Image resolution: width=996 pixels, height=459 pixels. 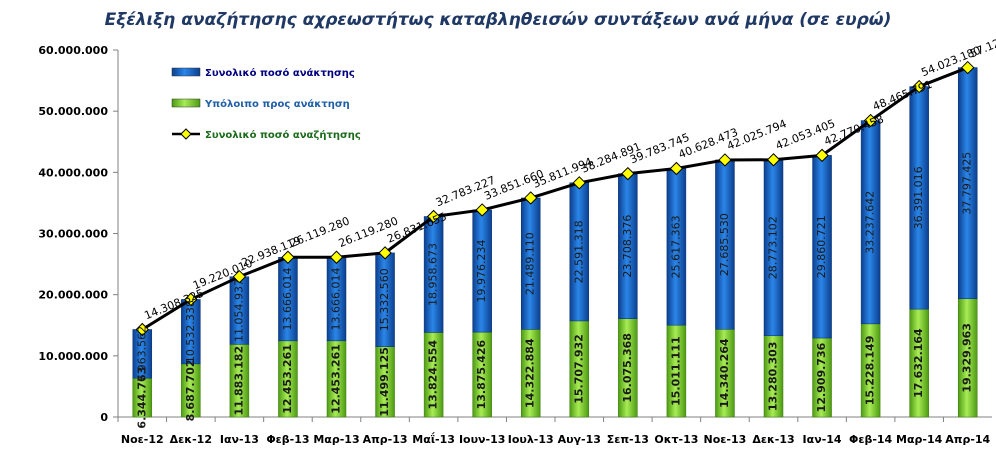 I want to click on y-tick-label: 50.000.000, so click(x=73, y=111).